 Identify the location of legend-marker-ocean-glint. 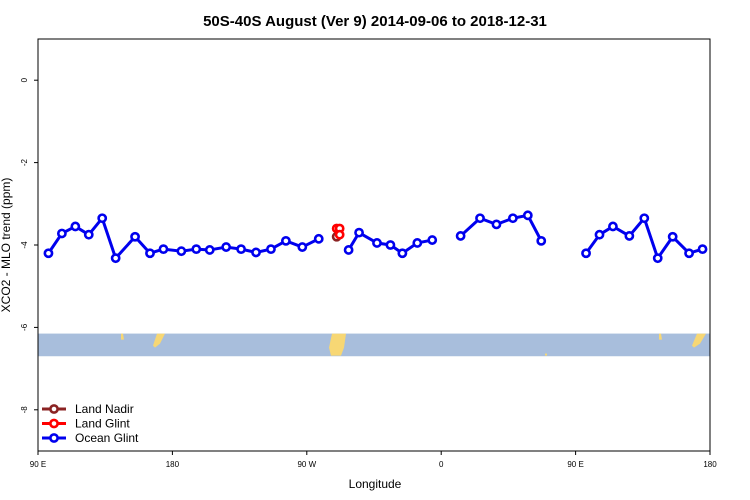
(54, 438).